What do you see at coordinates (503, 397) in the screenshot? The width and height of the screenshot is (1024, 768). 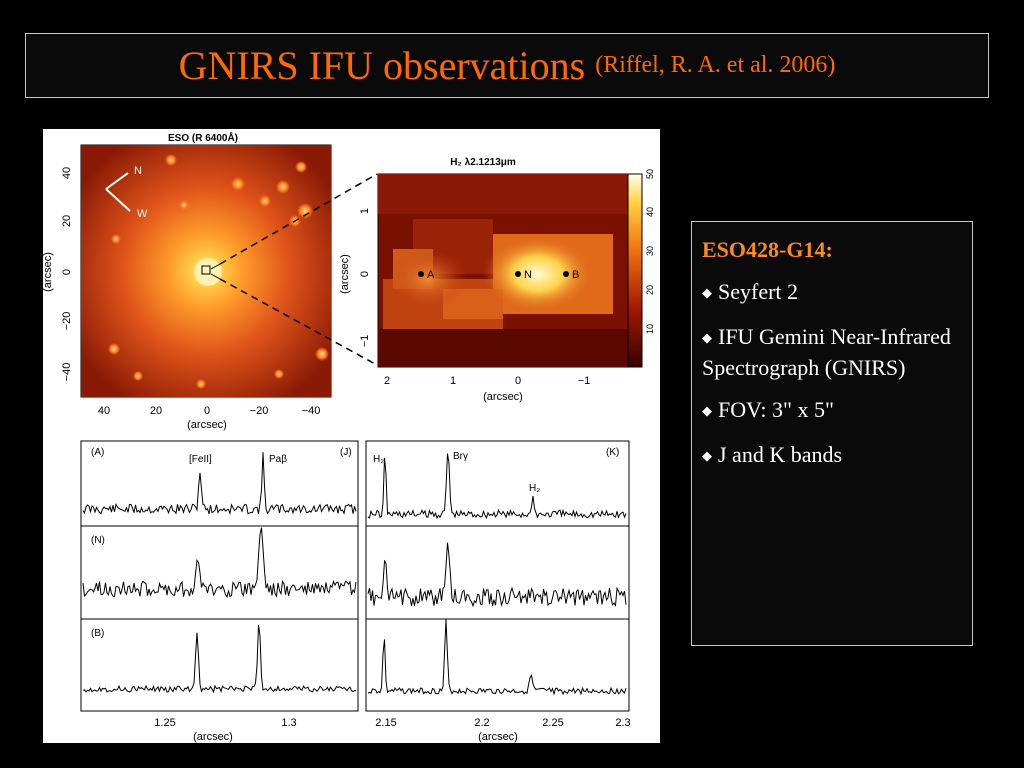 I see `h2-x-label: (arcsec)` at bounding box center [503, 397].